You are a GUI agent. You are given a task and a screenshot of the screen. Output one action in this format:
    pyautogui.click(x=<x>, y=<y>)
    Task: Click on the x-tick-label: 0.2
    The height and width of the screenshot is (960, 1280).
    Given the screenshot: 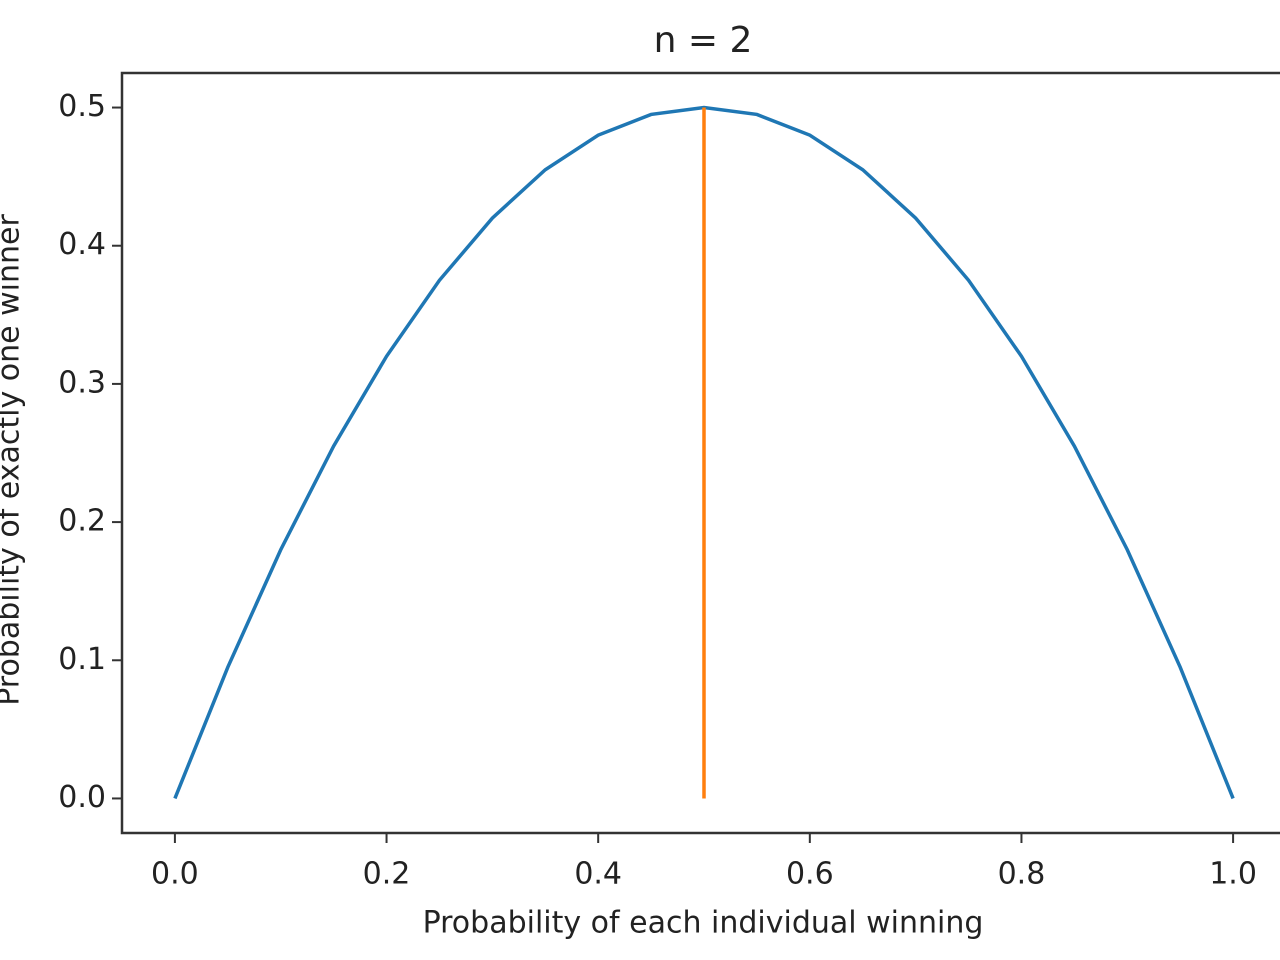 What is the action you would take?
    pyautogui.click(x=387, y=874)
    